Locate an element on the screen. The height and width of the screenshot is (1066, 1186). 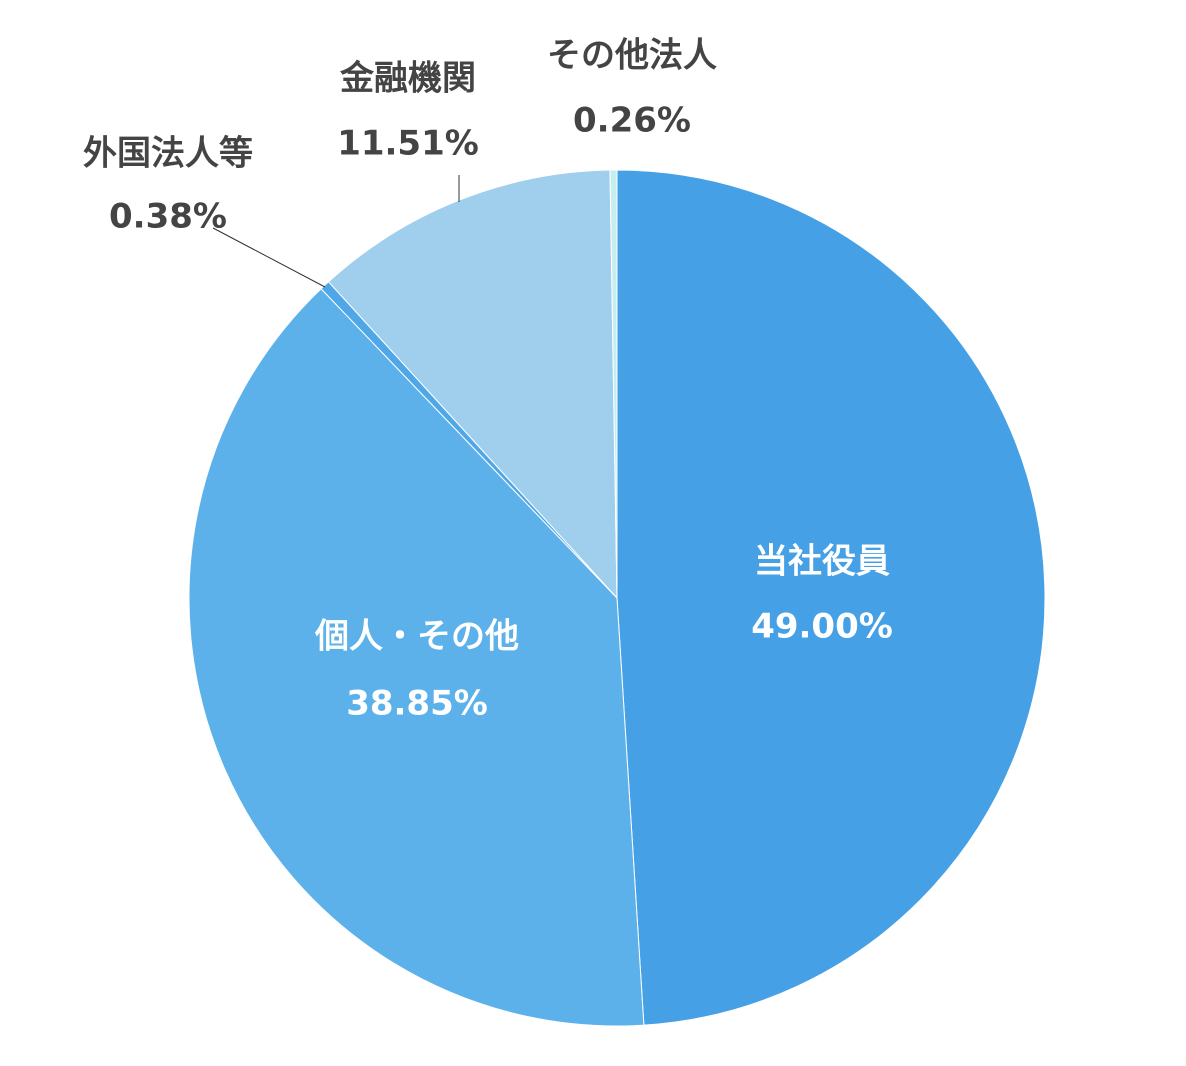
slice-label: 金融機関 is located at coordinates (407, 79).